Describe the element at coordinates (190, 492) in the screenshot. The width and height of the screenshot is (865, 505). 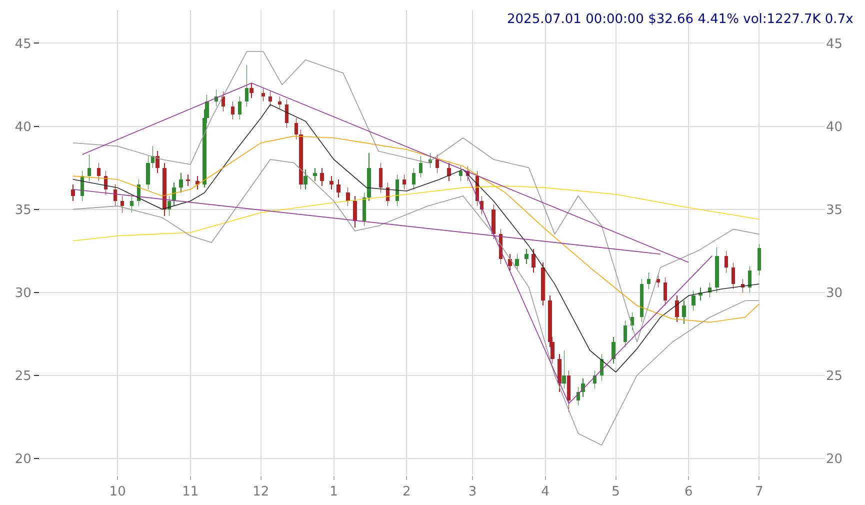
I see `x-tick-label: 11` at that location.